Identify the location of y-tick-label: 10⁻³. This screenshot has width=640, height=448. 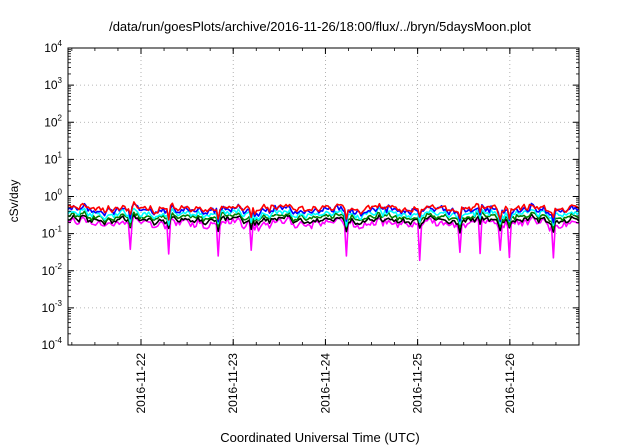
(52, 307).